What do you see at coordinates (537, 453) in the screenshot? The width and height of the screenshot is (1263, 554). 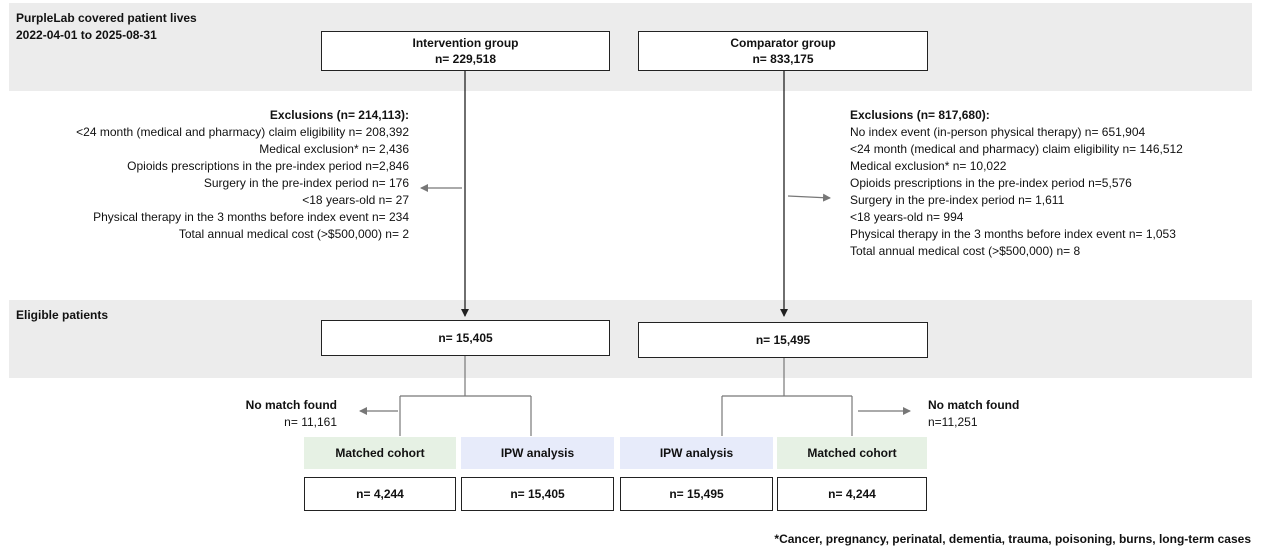 I see `intervention-ipw-label: IPW analysis` at bounding box center [537, 453].